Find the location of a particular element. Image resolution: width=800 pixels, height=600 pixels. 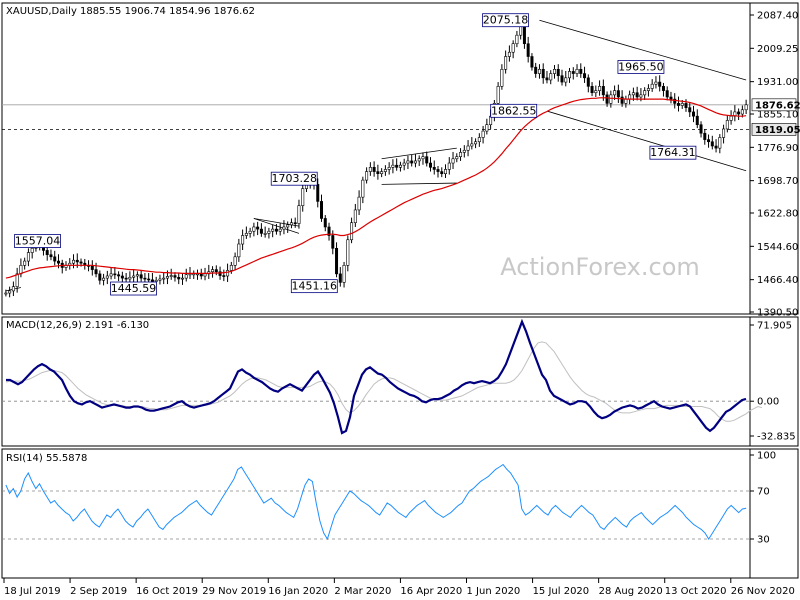

price-tag-label: 1819.05 is located at coordinates (777, 130).